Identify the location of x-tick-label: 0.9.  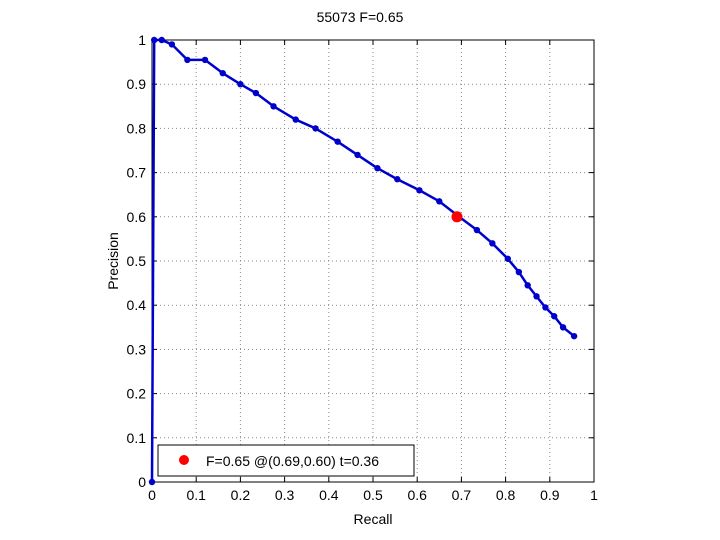
(550, 495).